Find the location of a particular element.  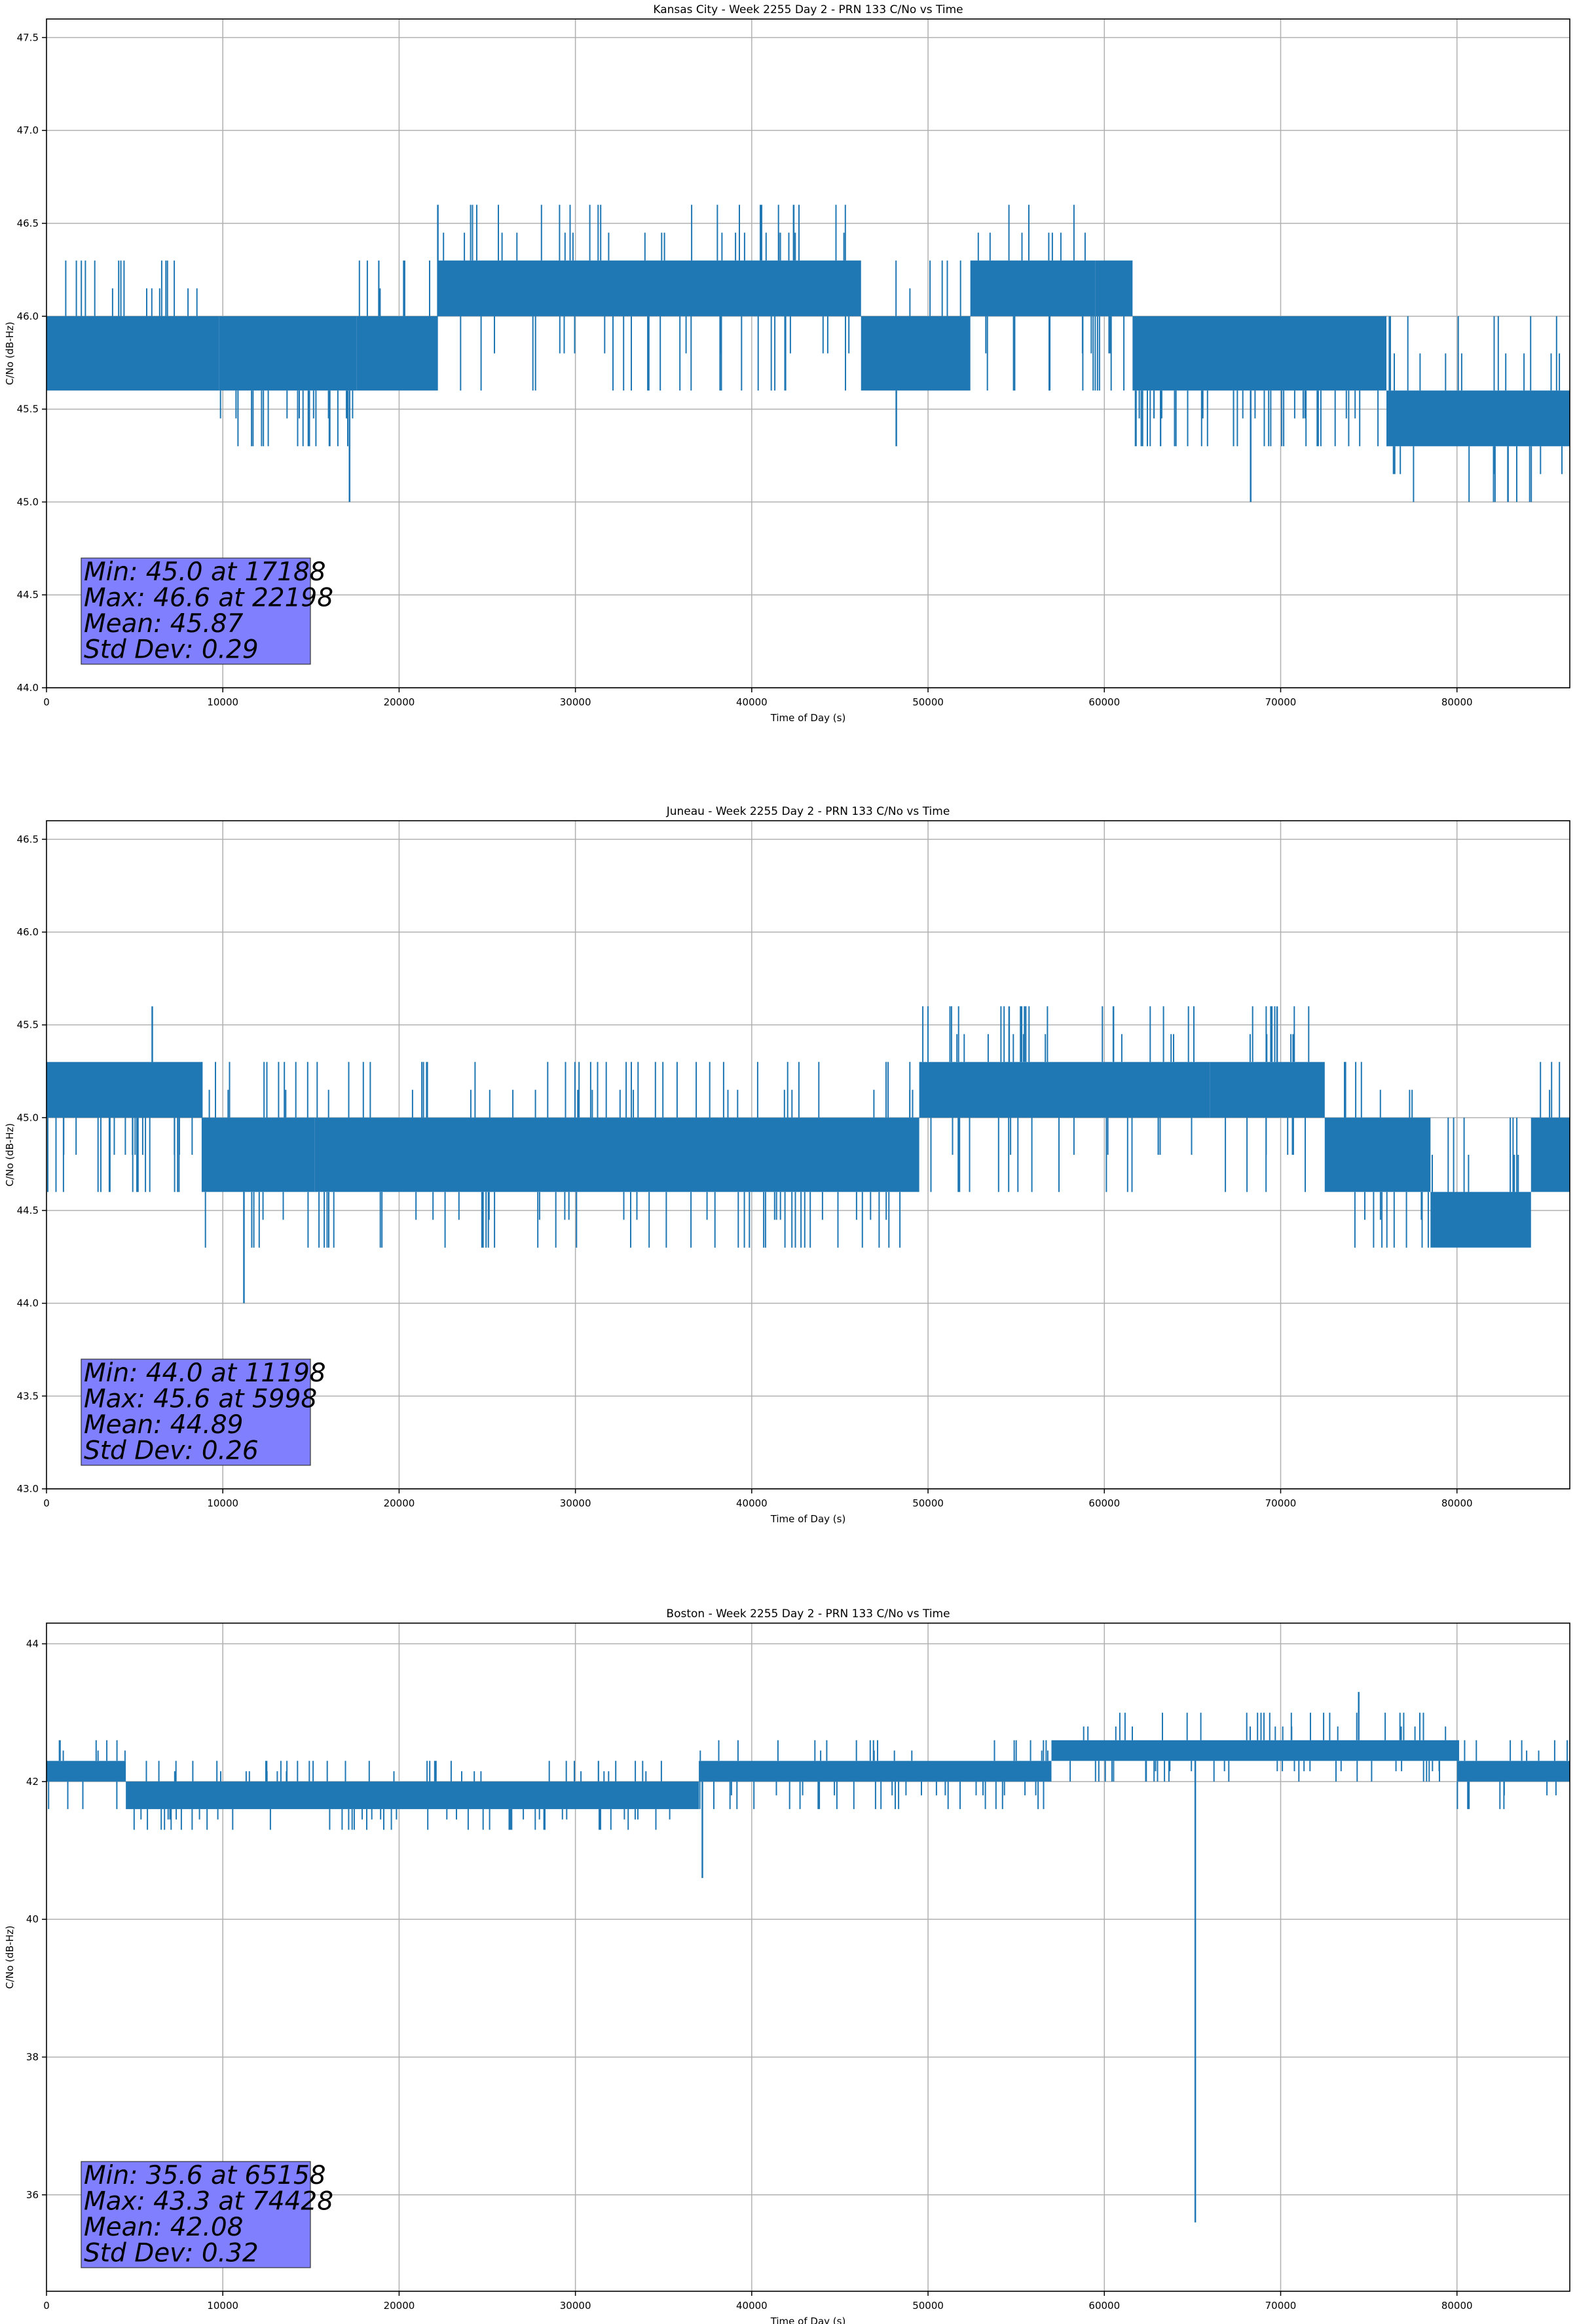

stats-std: Std Dev: 0.32 is located at coordinates (171, 2253).